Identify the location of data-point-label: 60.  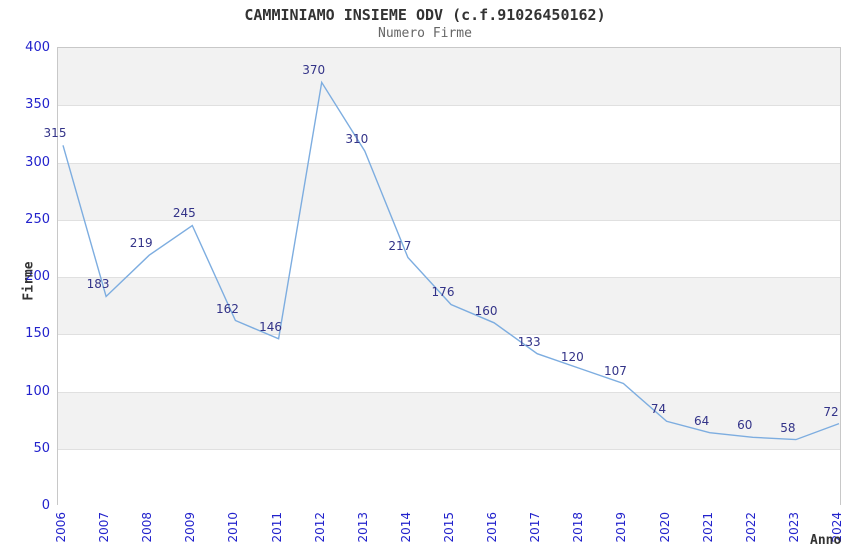
(745, 425).